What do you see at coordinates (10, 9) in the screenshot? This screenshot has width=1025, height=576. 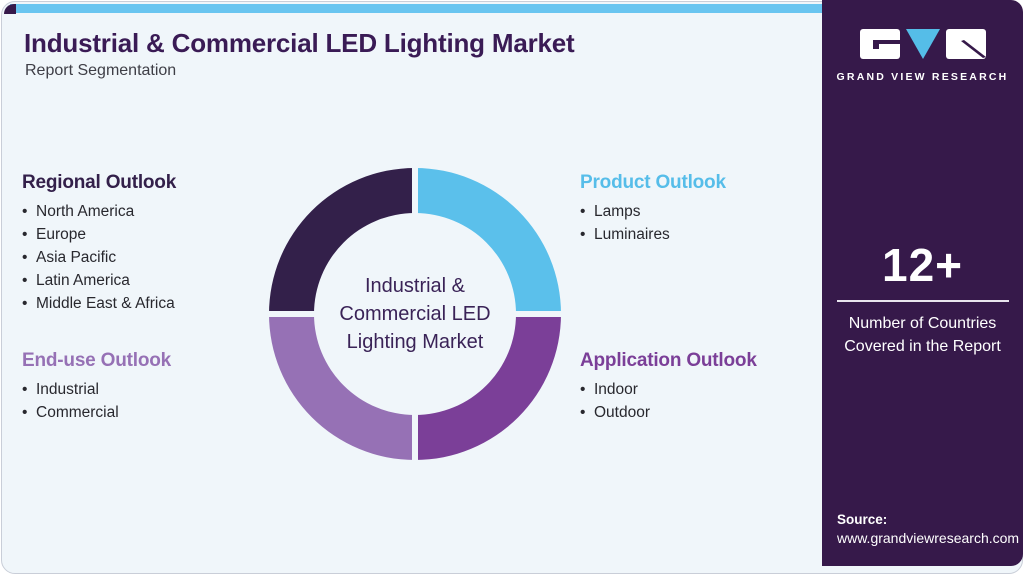 I see `top-accent-strip-cap` at bounding box center [10, 9].